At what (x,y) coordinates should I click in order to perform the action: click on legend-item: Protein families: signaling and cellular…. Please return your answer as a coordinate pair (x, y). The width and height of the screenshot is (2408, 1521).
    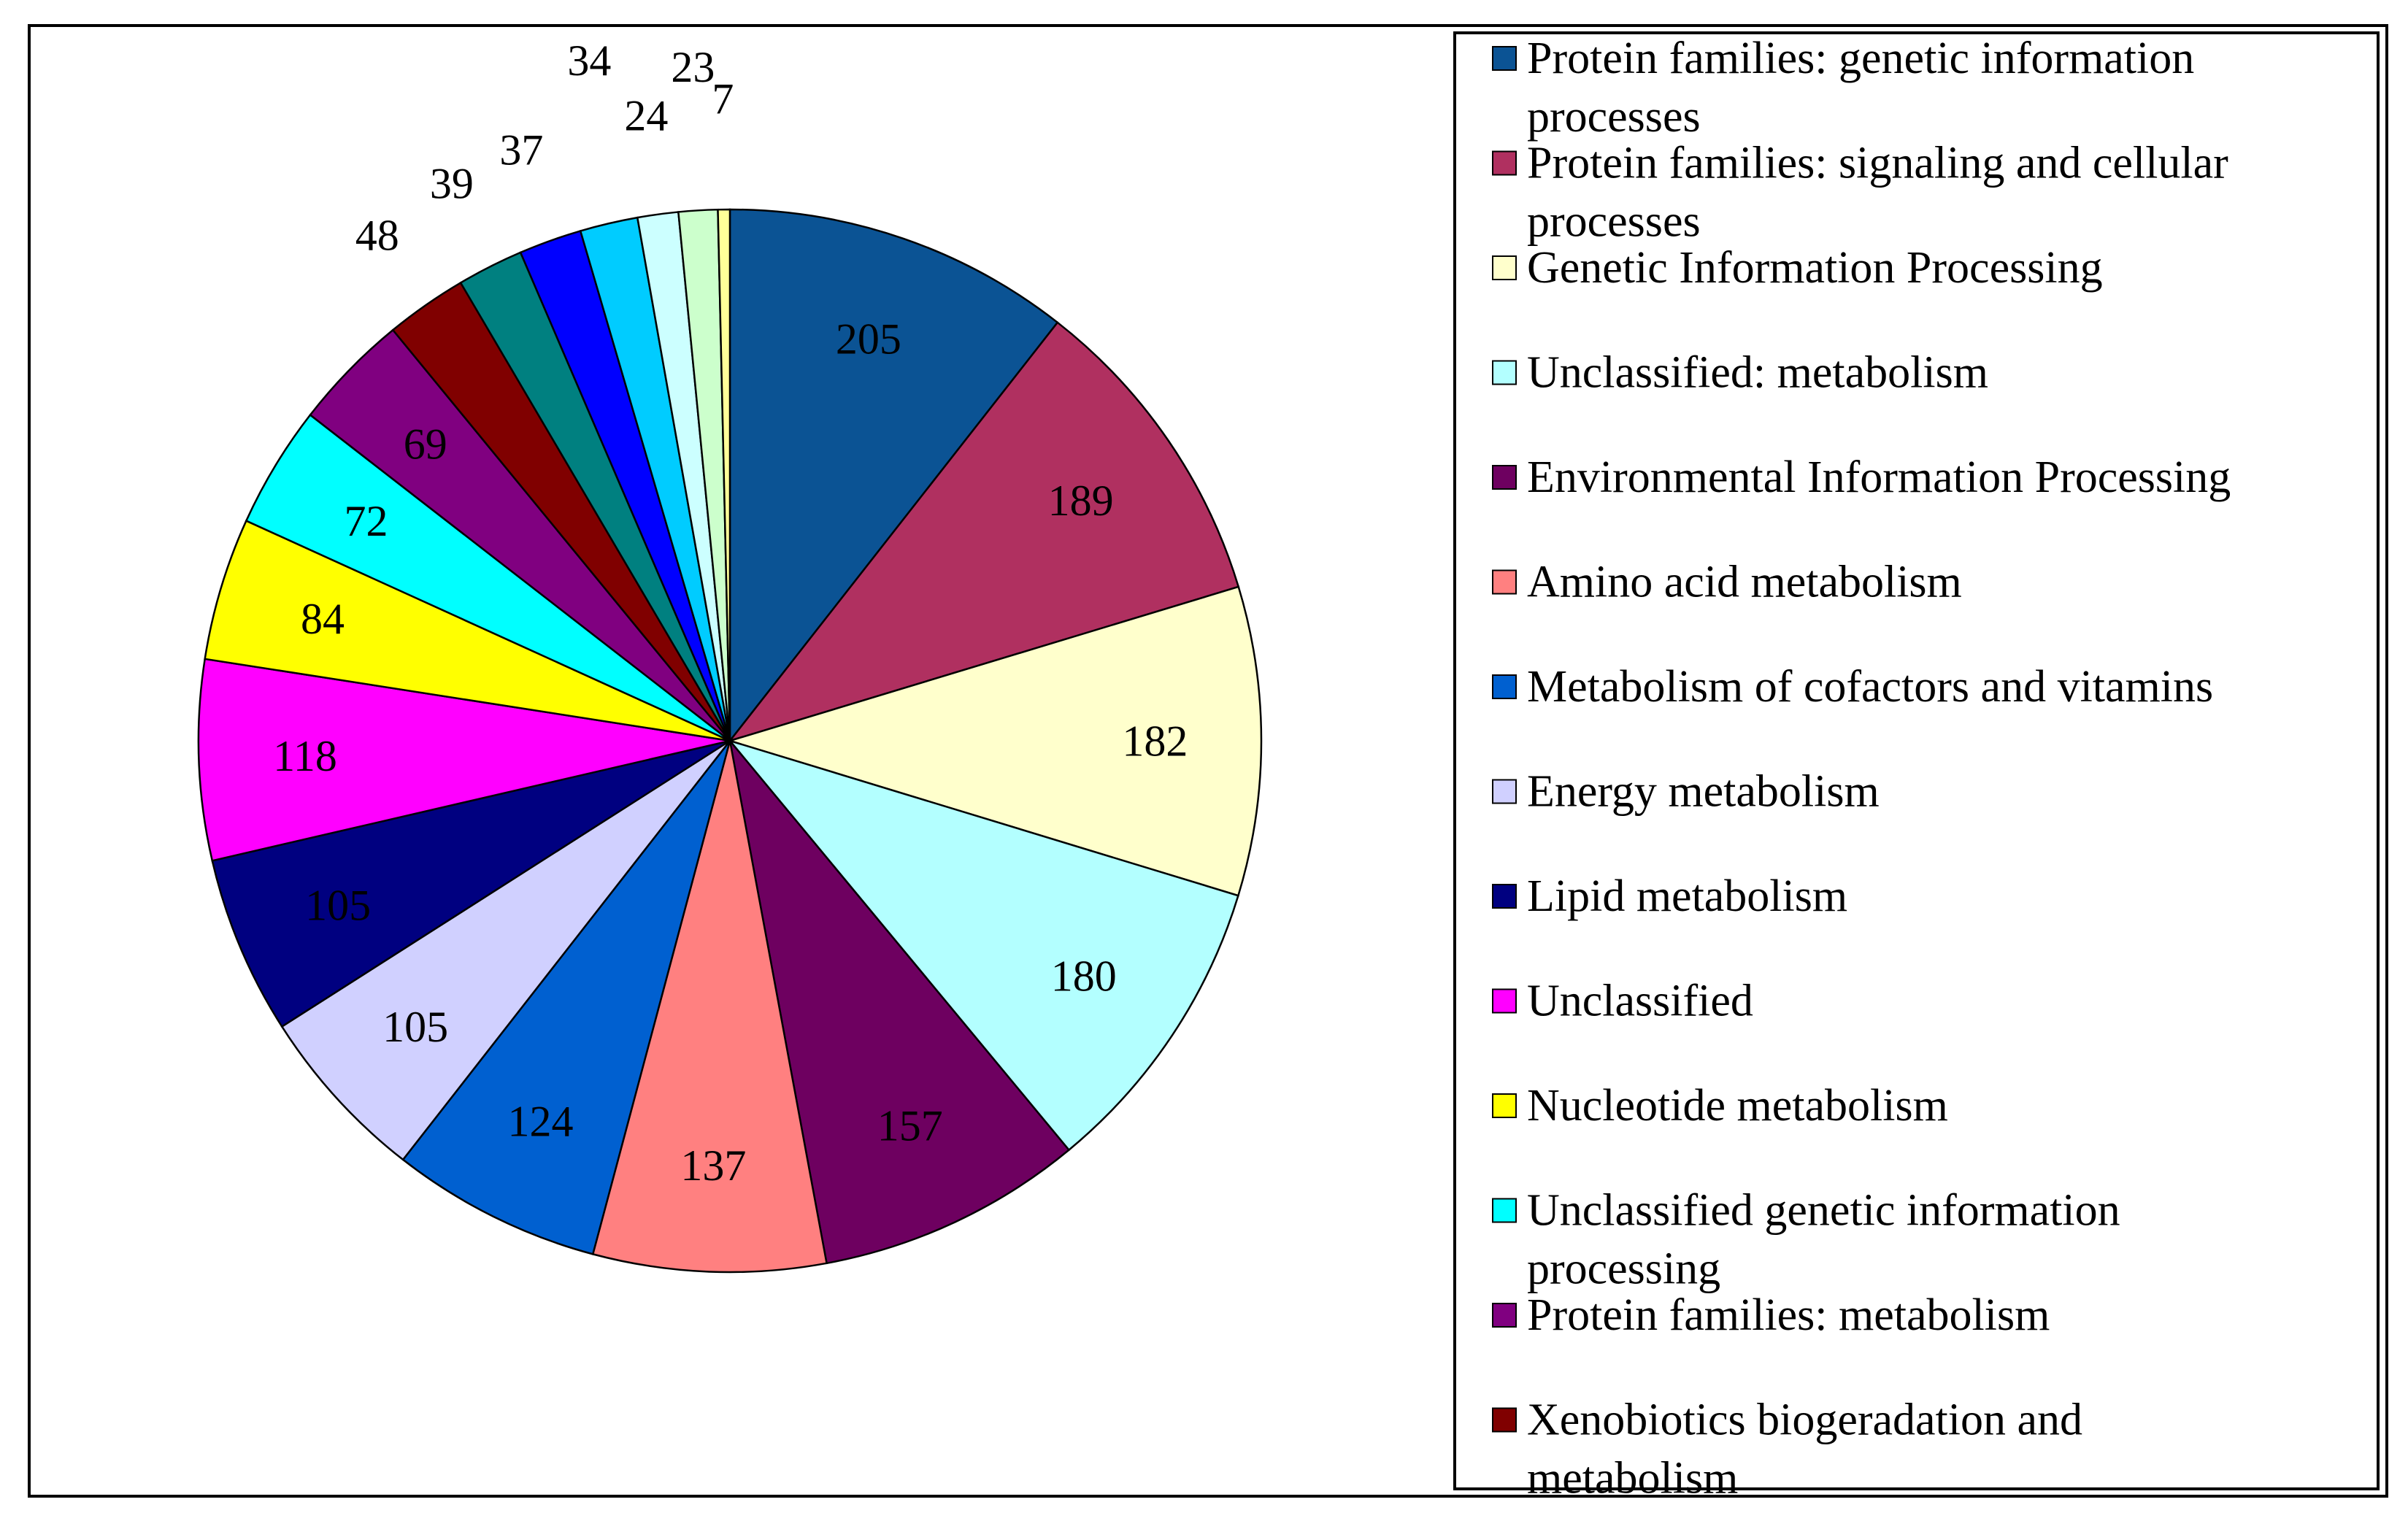
    Looking at the image, I should click on (1860, 193).